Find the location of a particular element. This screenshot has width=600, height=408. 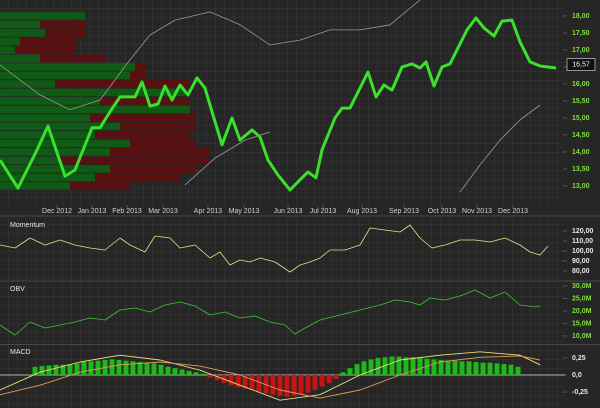

x-tick-label: Nov 2013 is located at coordinates (477, 211).